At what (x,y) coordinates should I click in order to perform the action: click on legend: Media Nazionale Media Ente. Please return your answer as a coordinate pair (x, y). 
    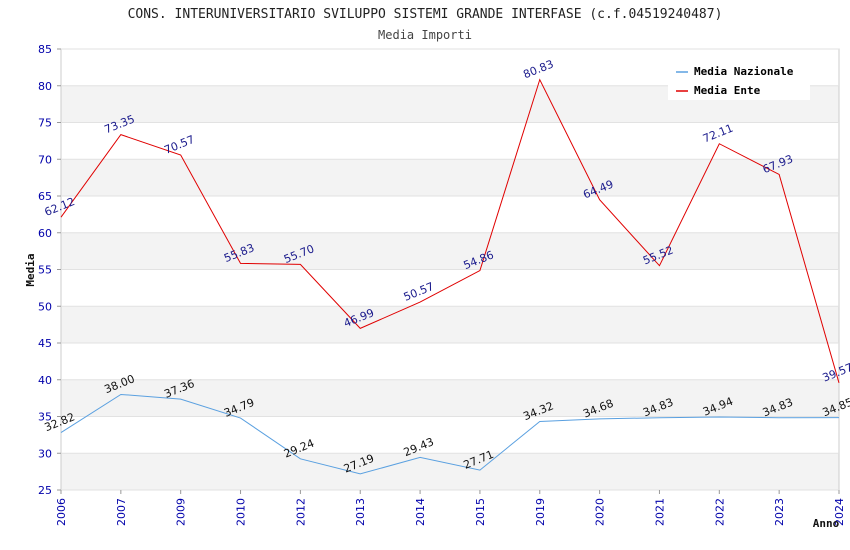
    Looking at the image, I should click on (739, 80).